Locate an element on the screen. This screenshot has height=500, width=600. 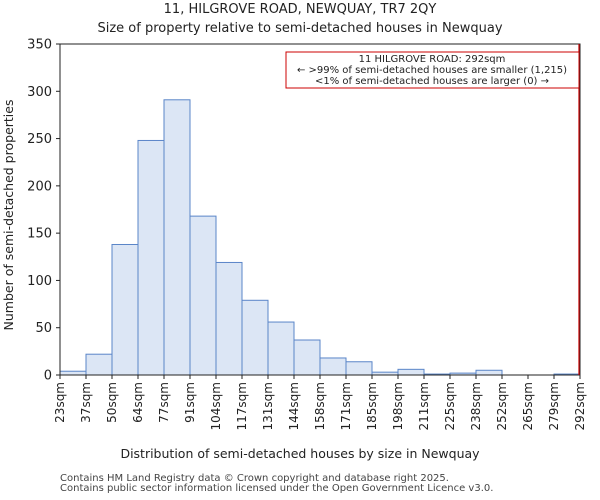
x-tick-label: 50sqm is located at coordinates (112, 402).